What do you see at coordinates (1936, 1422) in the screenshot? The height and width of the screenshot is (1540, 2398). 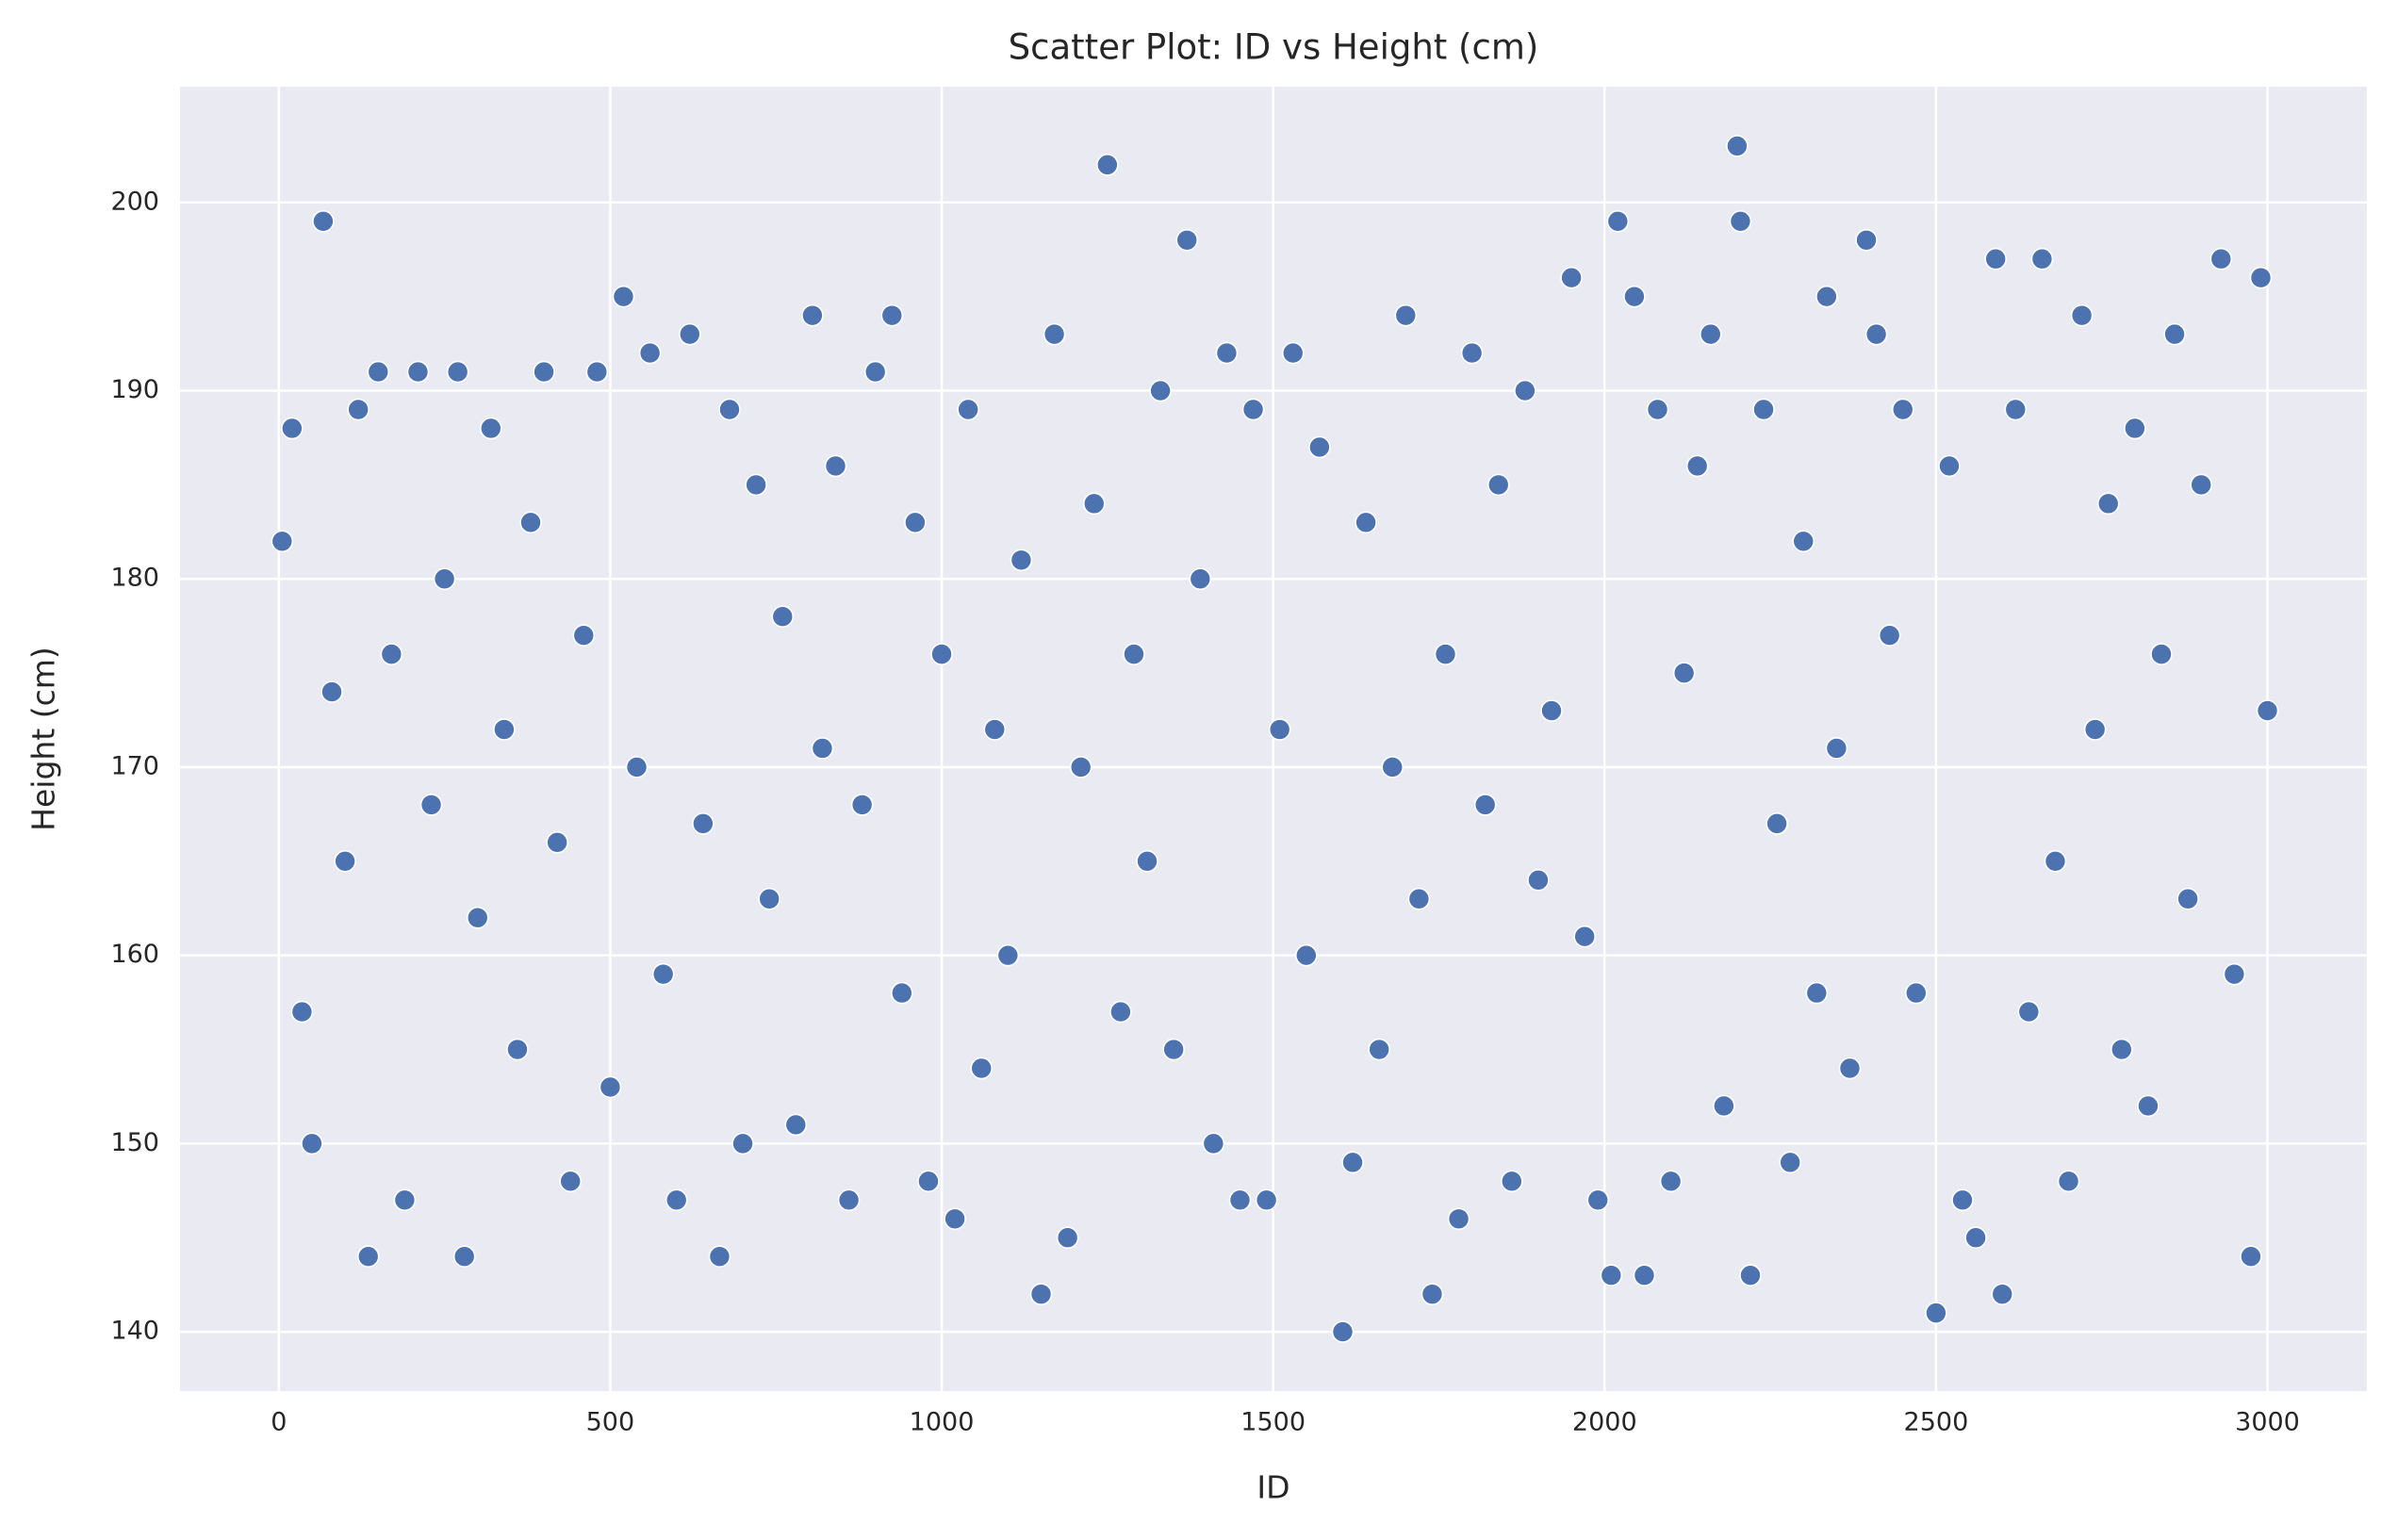 I see `x-tick-label: 2500` at bounding box center [1936, 1422].